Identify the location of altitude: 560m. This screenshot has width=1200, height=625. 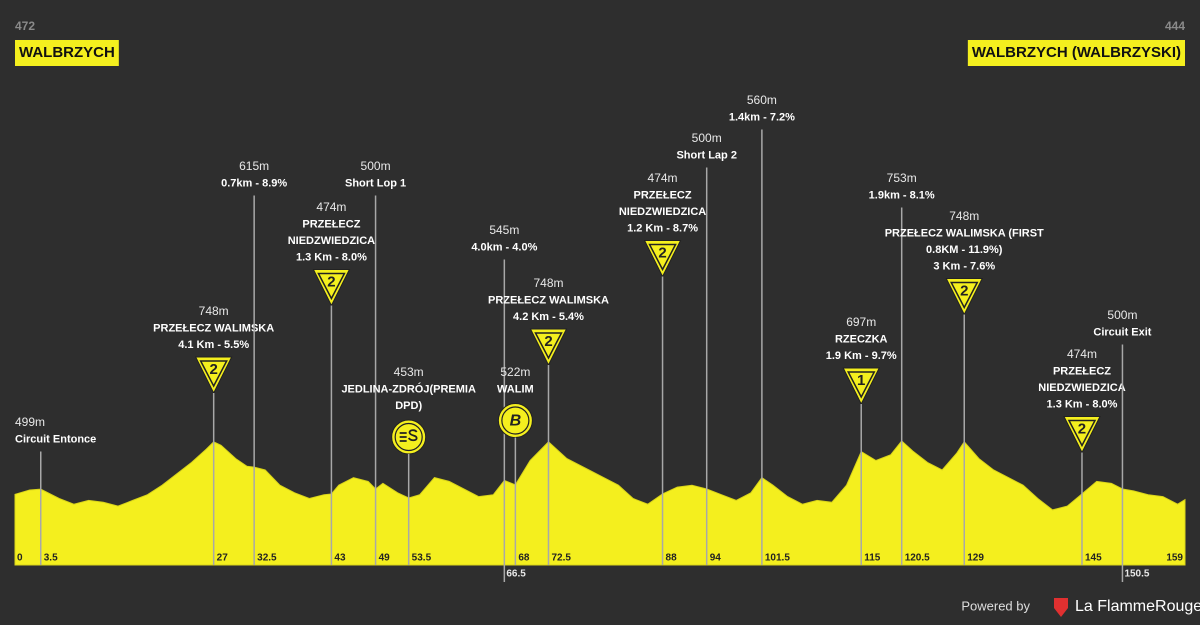
(762, 100).